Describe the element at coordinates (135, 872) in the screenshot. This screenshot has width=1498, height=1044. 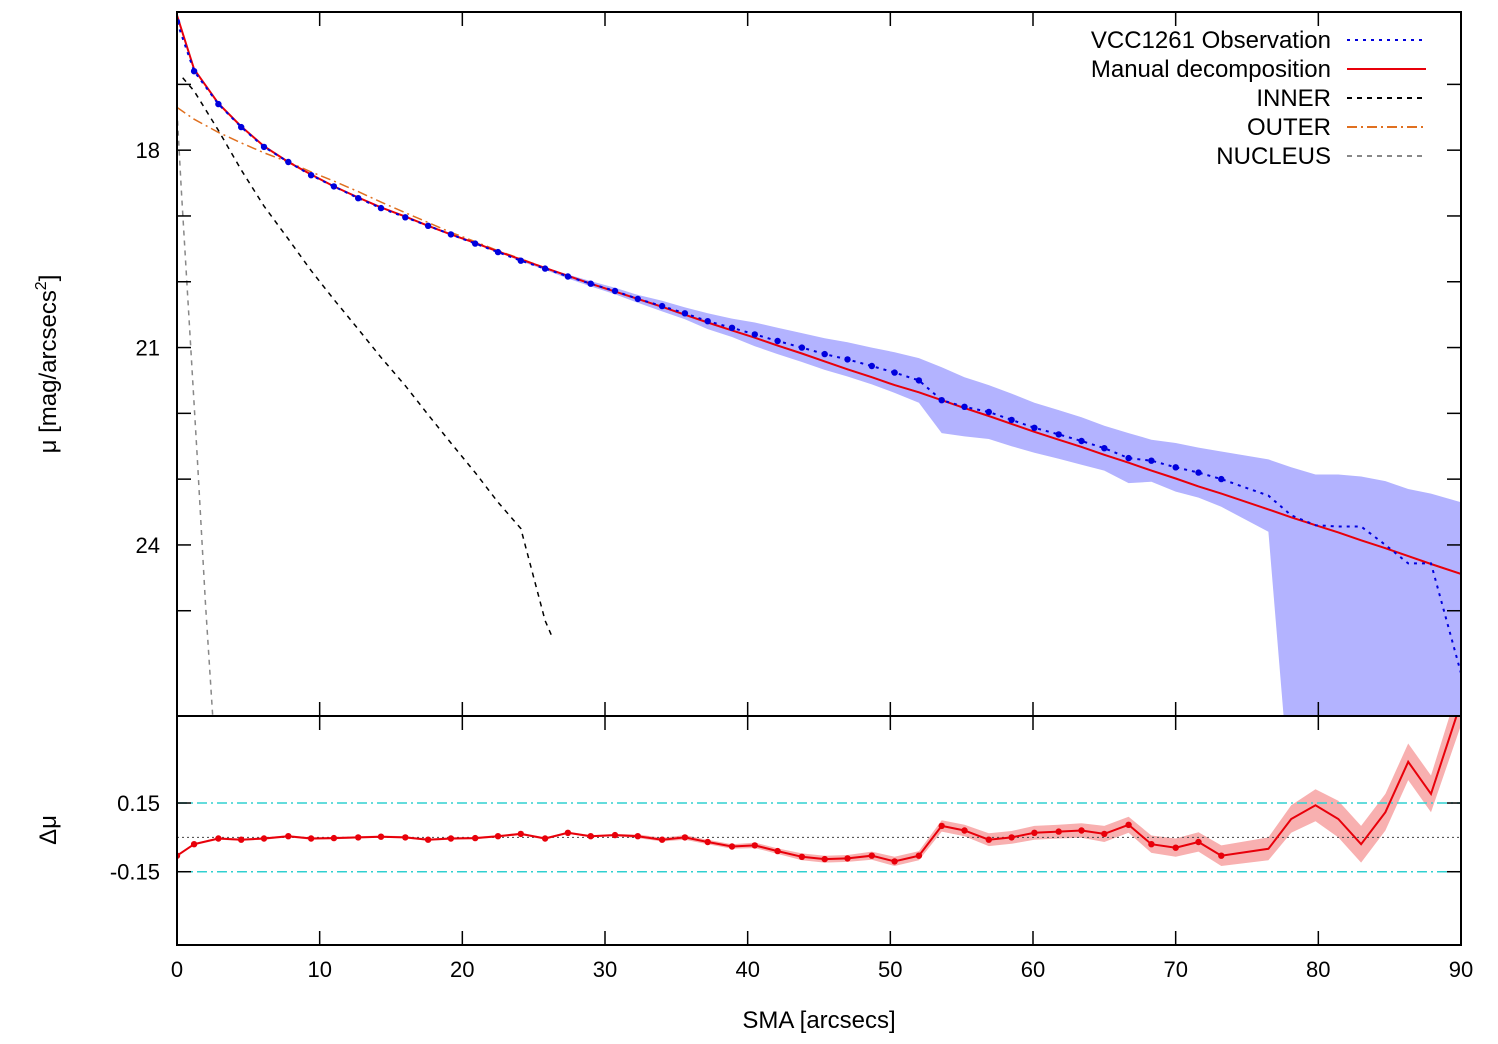
I see `bottom-y-tick-label: -0.15` at that location.